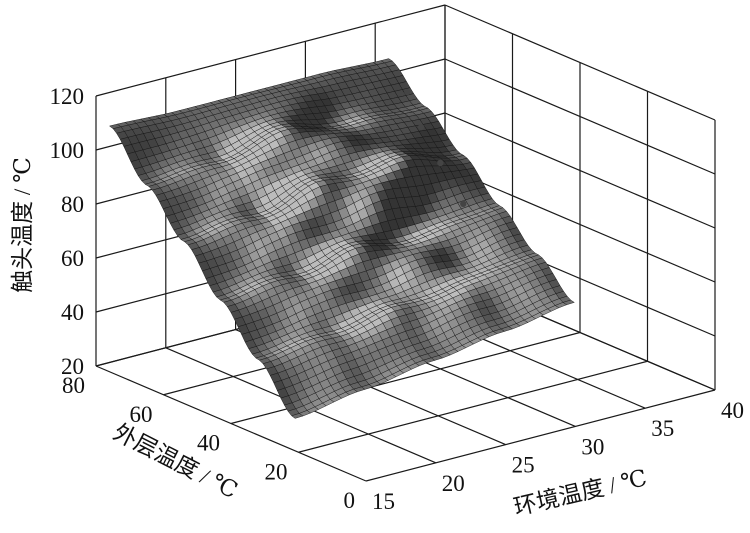 The image size is (750, 533). I want to click on z-axis-title: 触头温度 / ℃, so click(22, 225).